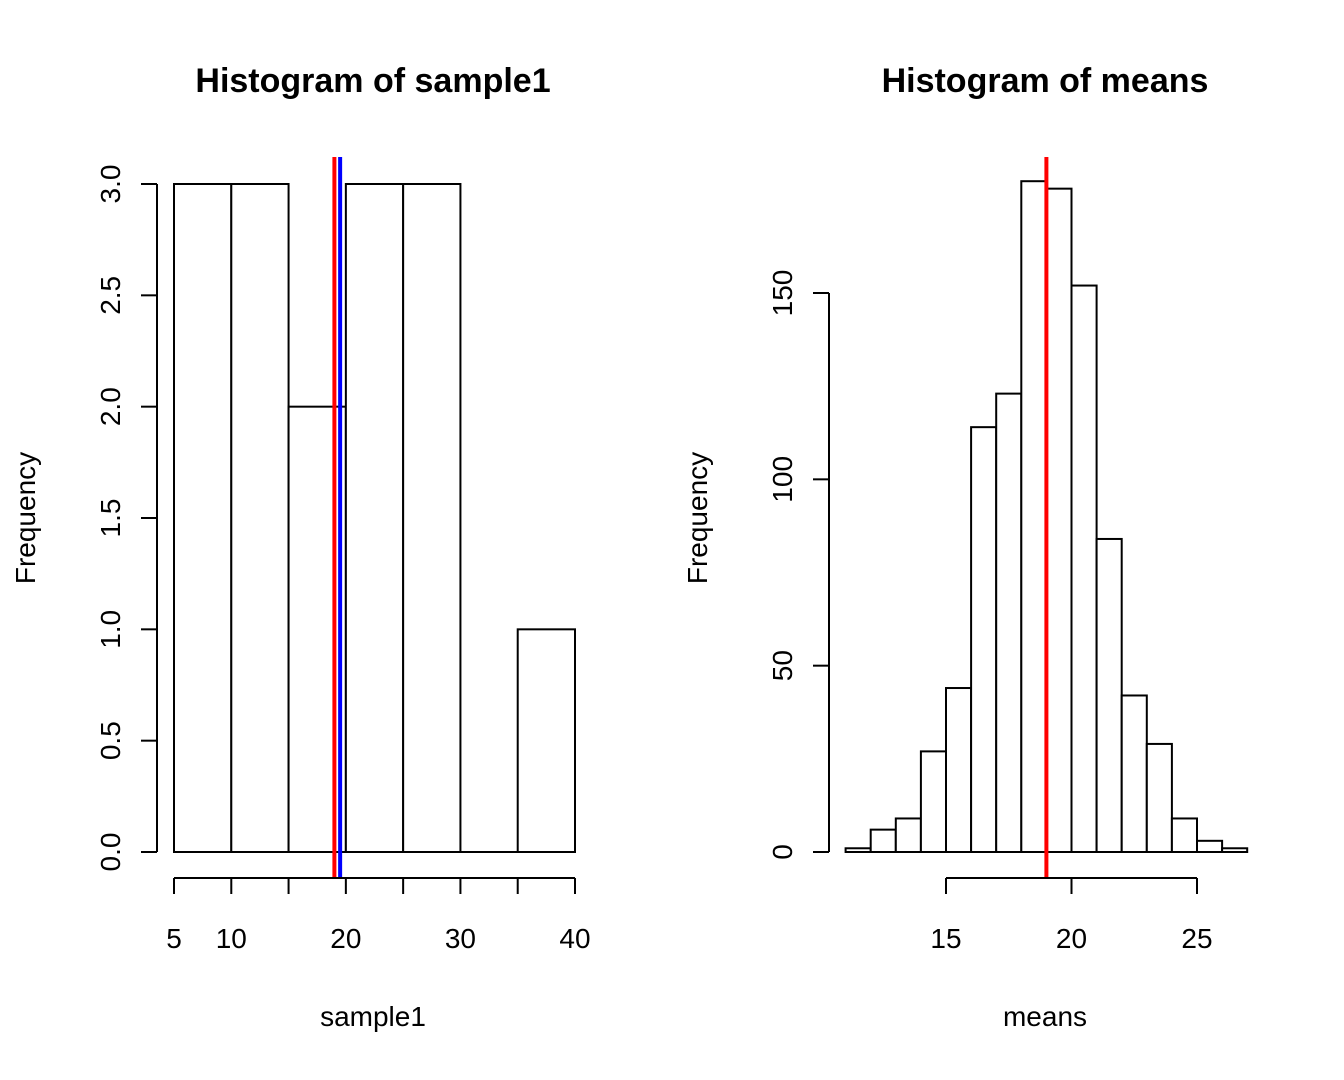 The height and width of the screenshot is (1080, 1344). What do you see at coordinates (460, 938) in the screenshot?
I see `x-tick-label: 30` at bounding box center [460, 938].